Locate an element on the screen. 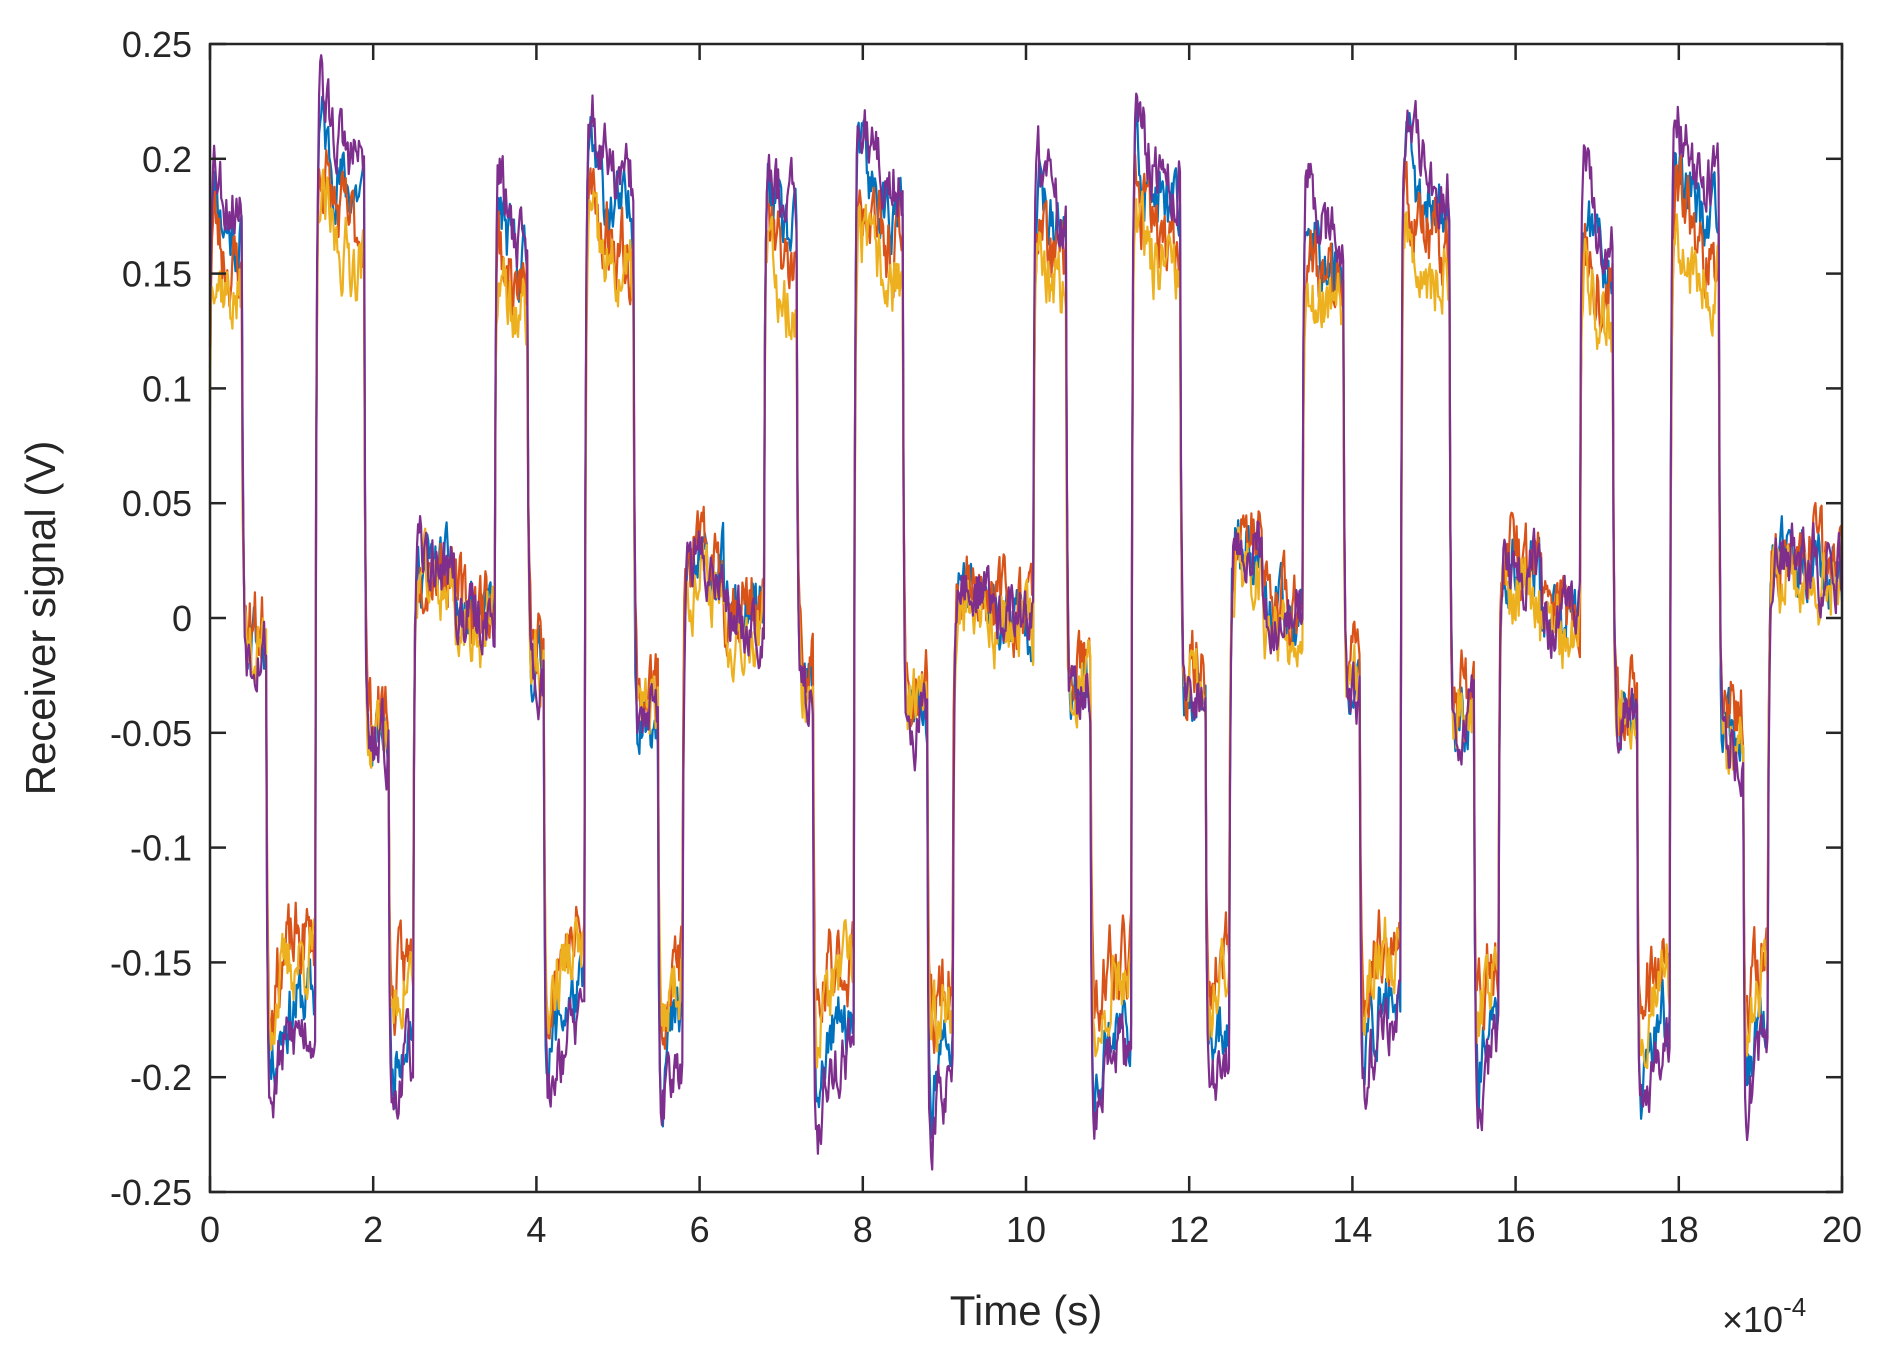 The height and width of the screenshot is (1345, 1880). x-tick-label: 12 is located at coordinates (1189, 1229).